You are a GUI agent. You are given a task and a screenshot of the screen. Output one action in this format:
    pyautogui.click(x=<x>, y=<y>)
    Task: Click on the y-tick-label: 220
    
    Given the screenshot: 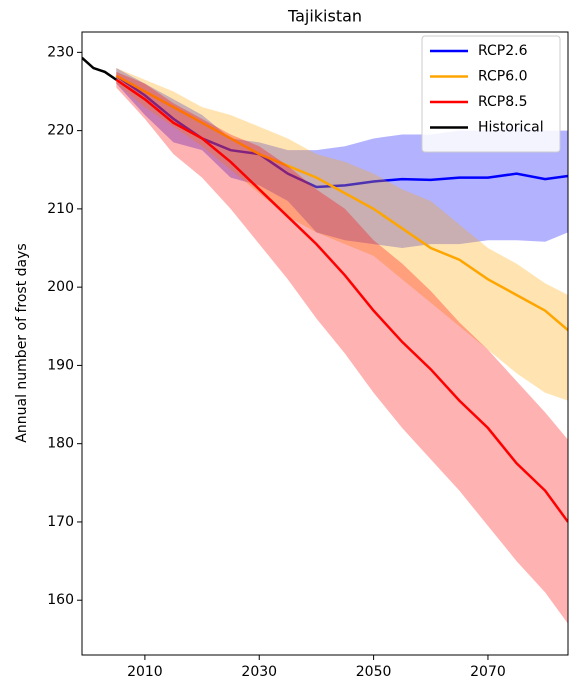 What is the action you would take?
    pyautogui.click(x=60, y=131)
    